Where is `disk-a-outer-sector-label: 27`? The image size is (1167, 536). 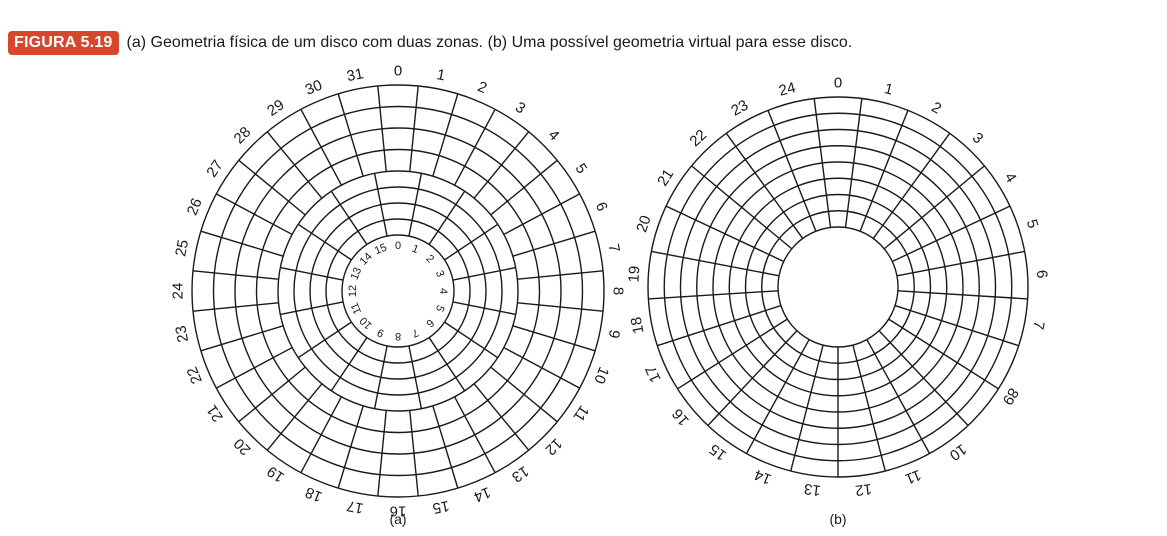 disk-a-outer-sector-label: 27 is located at coordinates (214, 168).